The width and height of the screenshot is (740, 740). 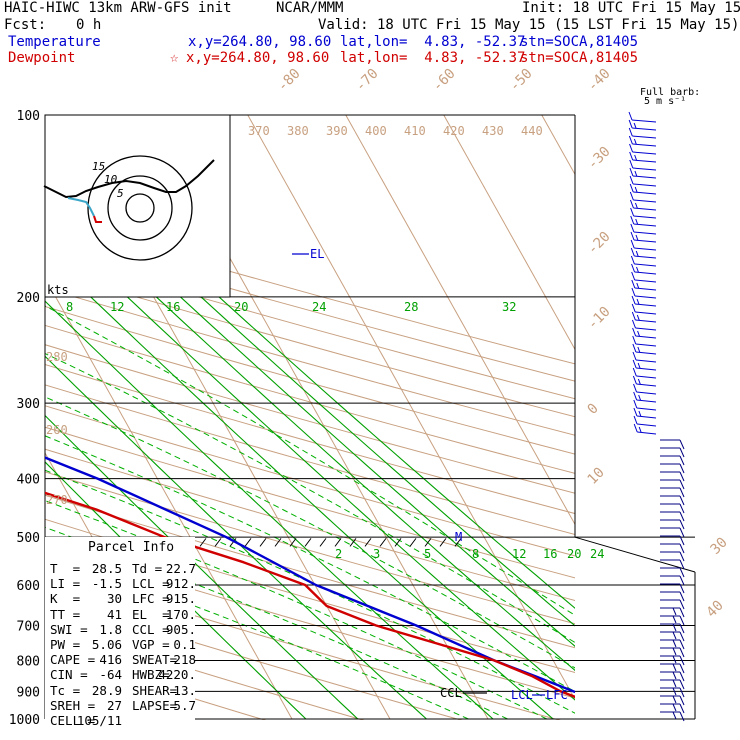 What do you see at coordinates (690, 417) in the screenshot?
I see `isotherm-line` at bounding box center [690, 417].